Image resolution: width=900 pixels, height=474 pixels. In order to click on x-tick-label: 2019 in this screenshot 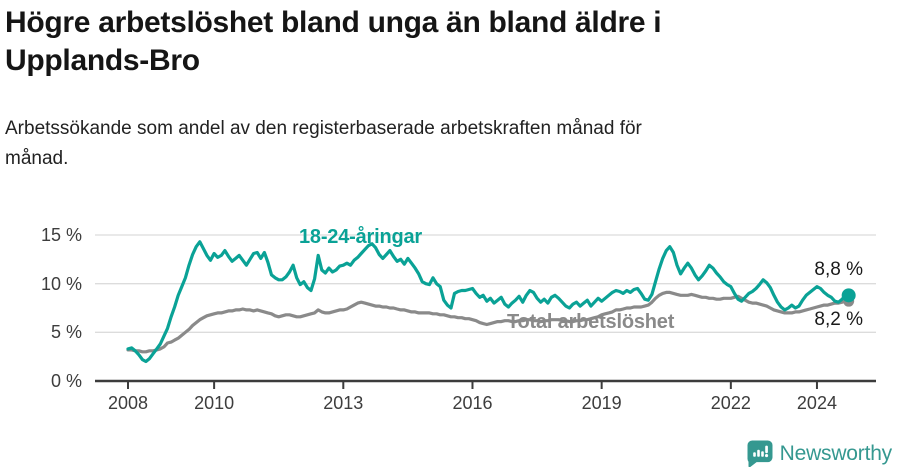, I will do `click(601, 403)`.